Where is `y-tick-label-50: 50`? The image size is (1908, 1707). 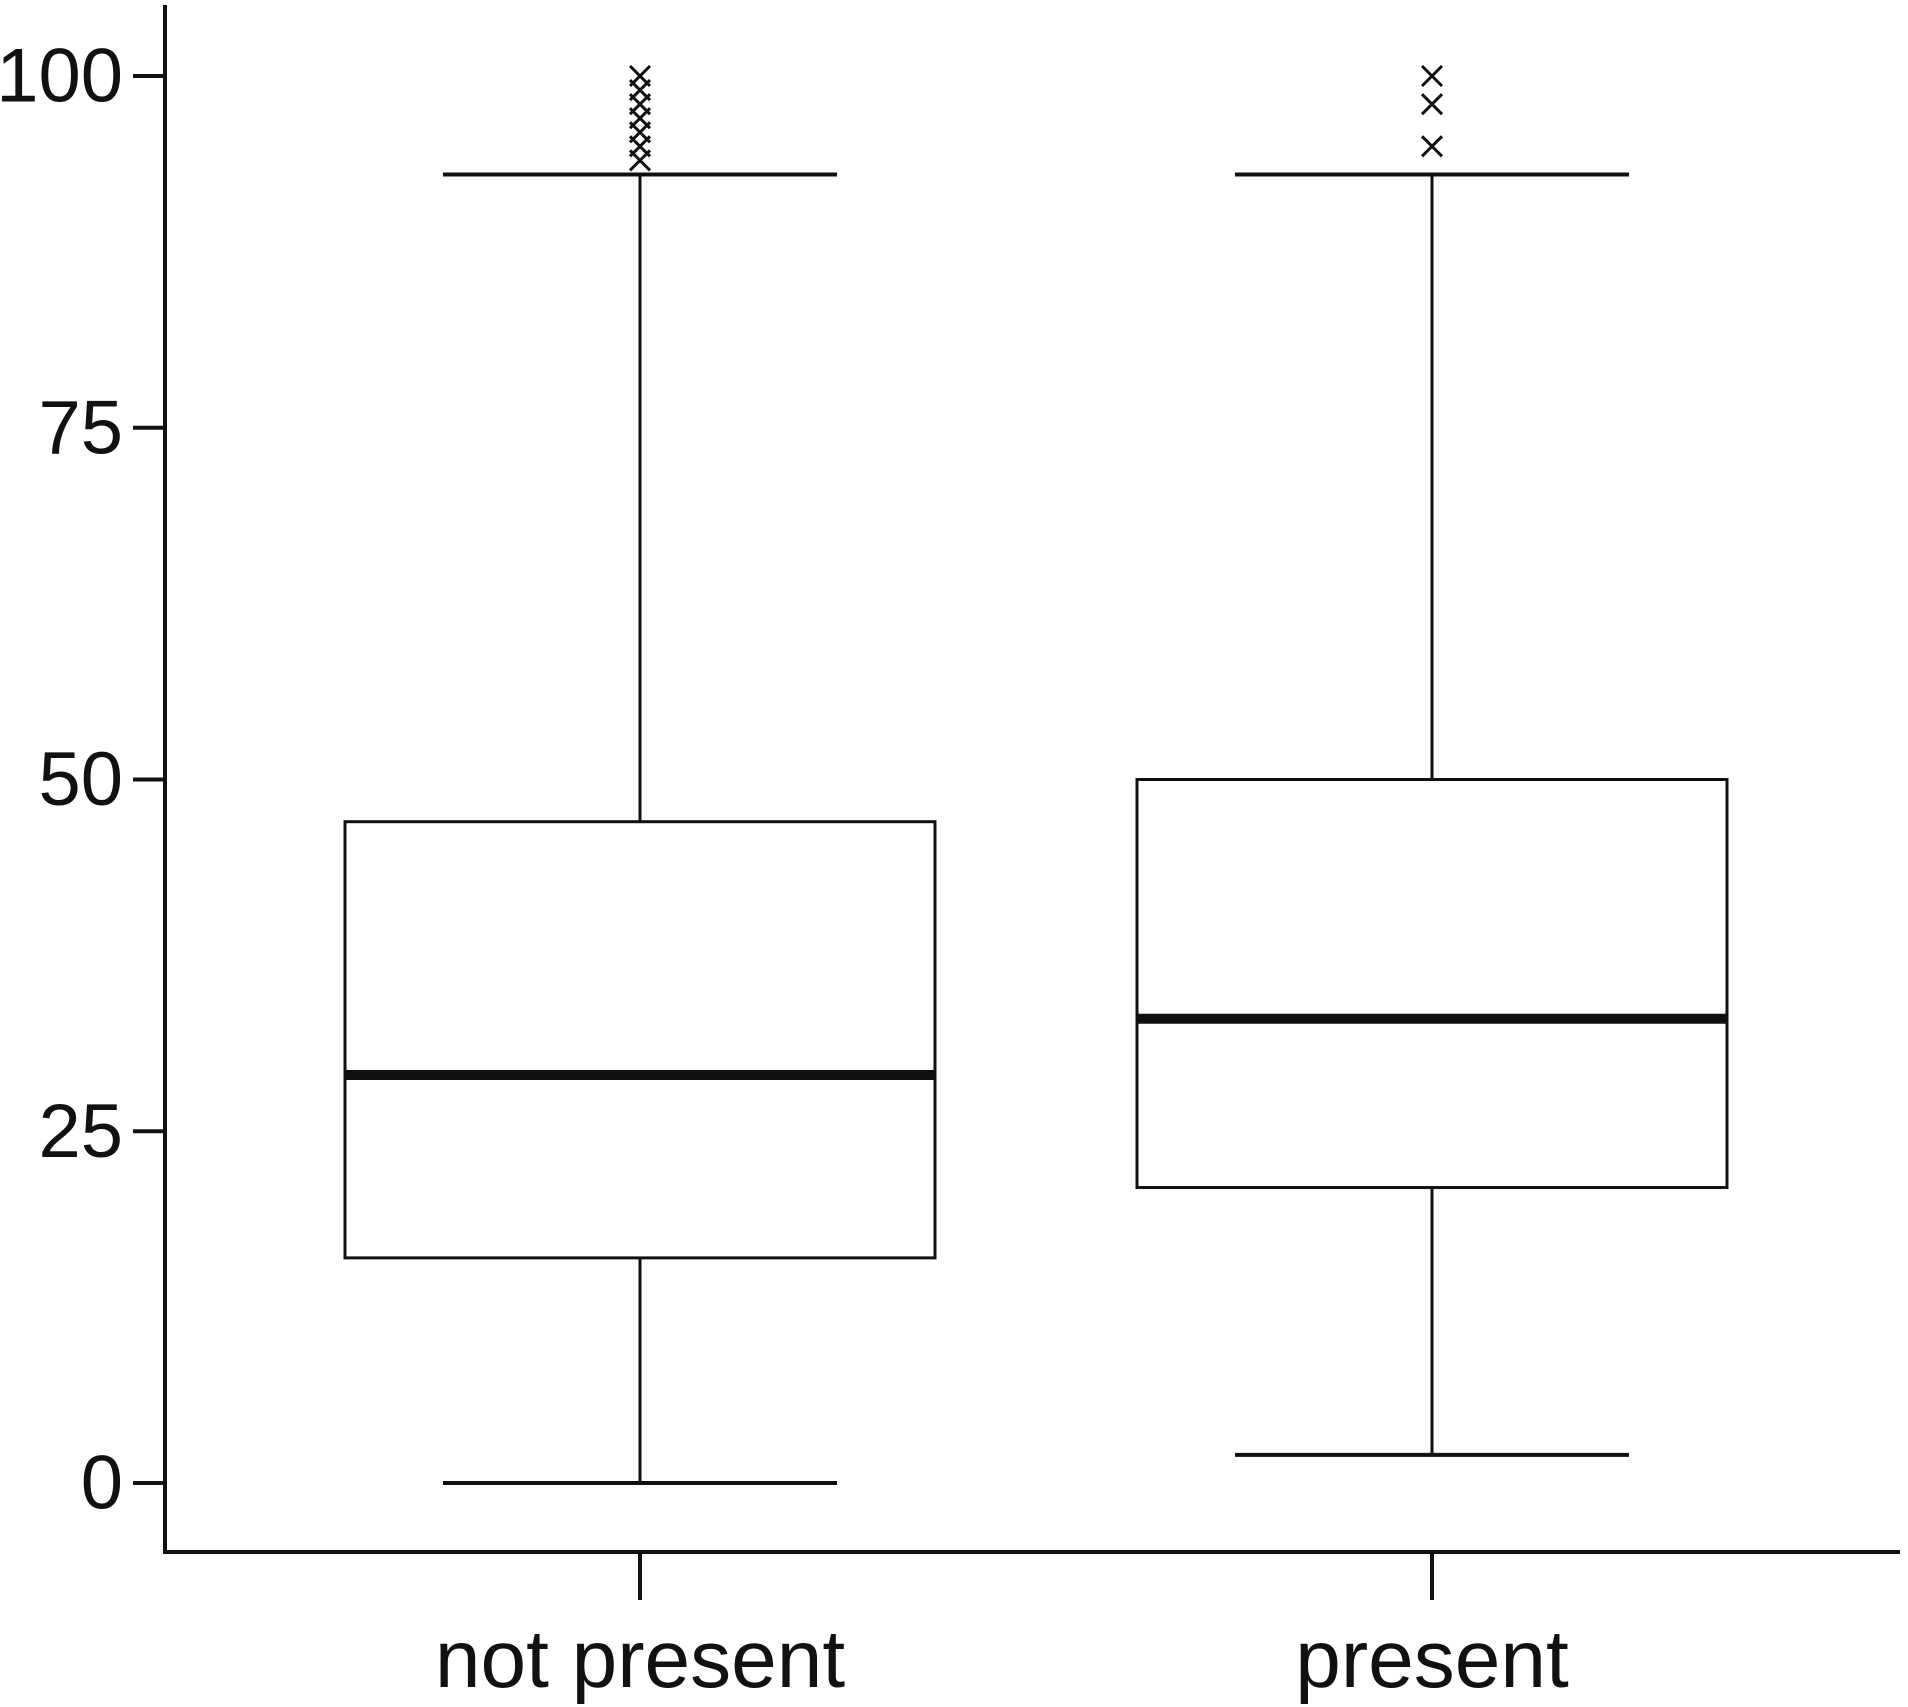
y-tick-label-50: 50 is located at coordinates (80, 779).